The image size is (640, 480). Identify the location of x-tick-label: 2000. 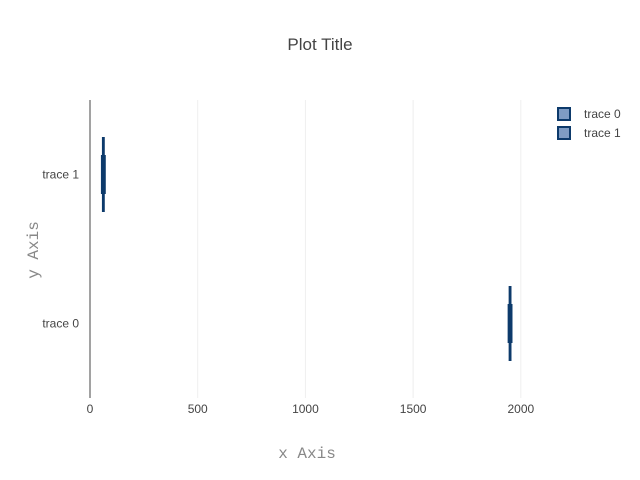
(520, 409).